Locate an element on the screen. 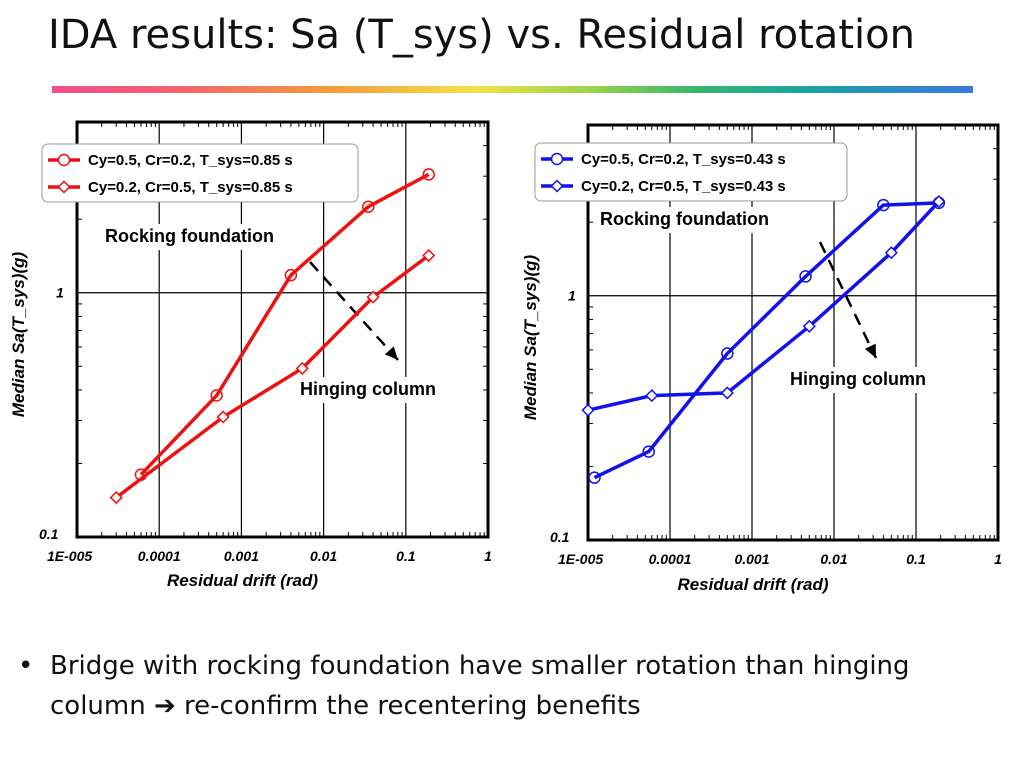  right-arrow-icon: ➔ is located at coordinates (164, 706).